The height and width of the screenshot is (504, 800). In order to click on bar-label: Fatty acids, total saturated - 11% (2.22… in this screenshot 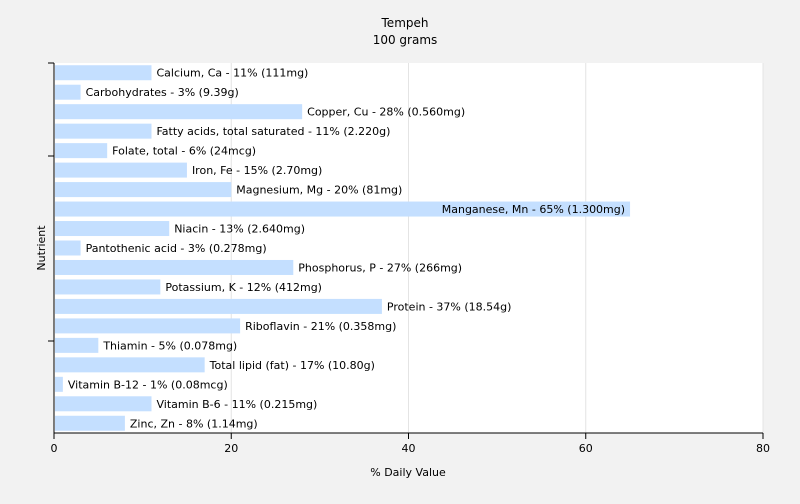, I will do `click(273, 131)`.